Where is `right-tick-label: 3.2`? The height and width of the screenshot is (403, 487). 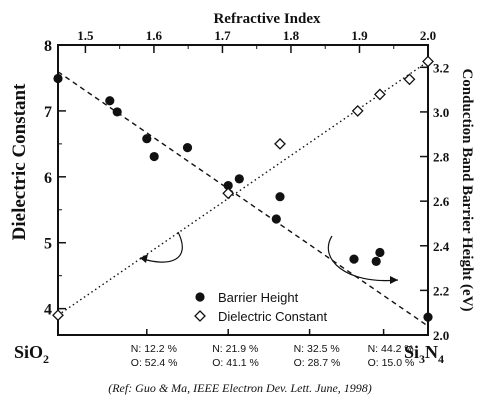
right-tick-label: 3.2 is located at coordinates (441, 67).